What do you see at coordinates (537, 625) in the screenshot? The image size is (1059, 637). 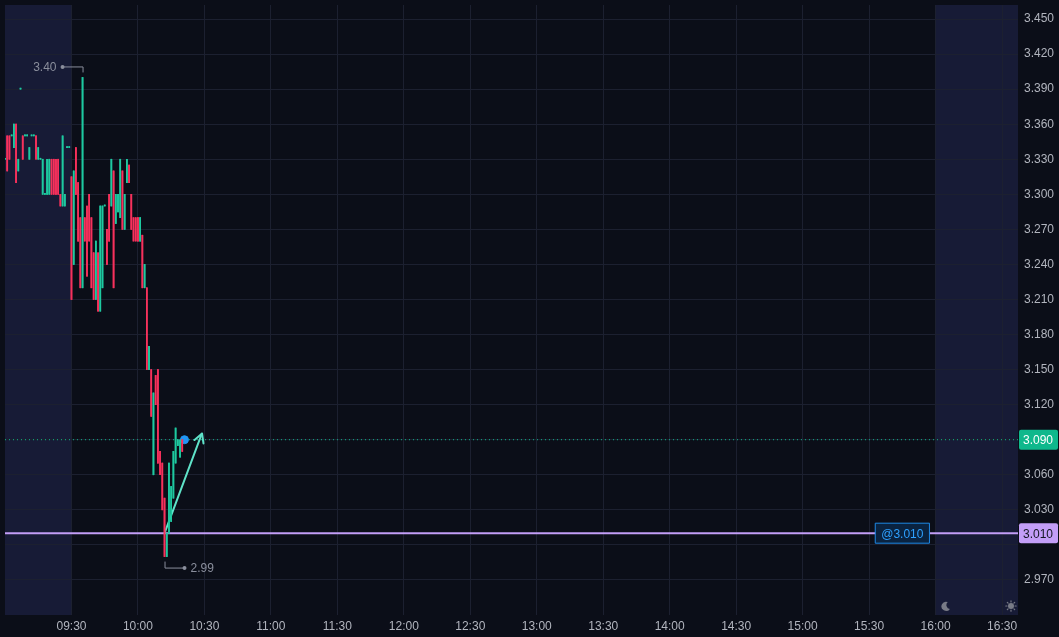 I see `x-tick-label: 13:00` at bounding box center [537, 625].